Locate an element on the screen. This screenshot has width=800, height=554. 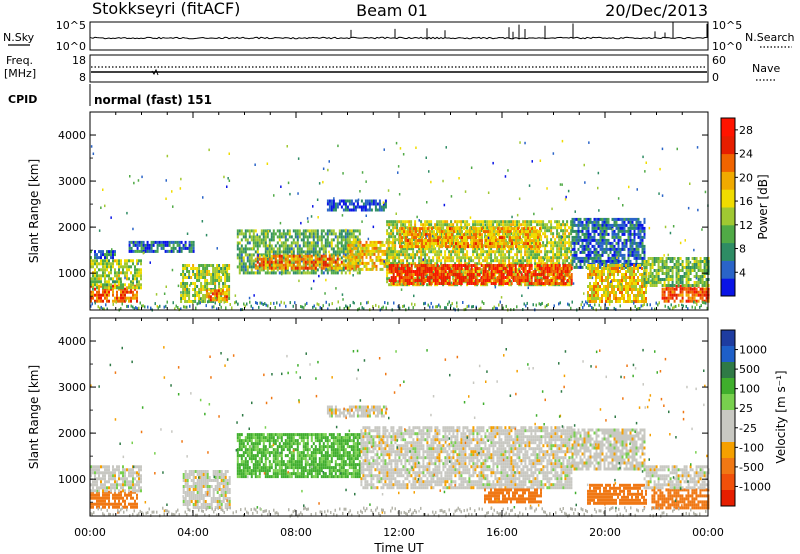
power-cell-r3 is located at coordinates (143, 242).